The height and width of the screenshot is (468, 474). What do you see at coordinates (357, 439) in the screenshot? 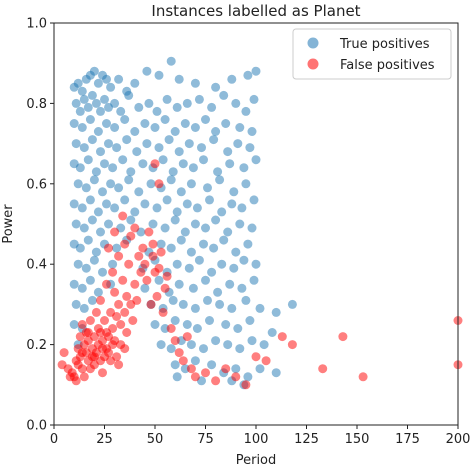
I see `x-tick-label: 150` at bounding box center [357, 439].